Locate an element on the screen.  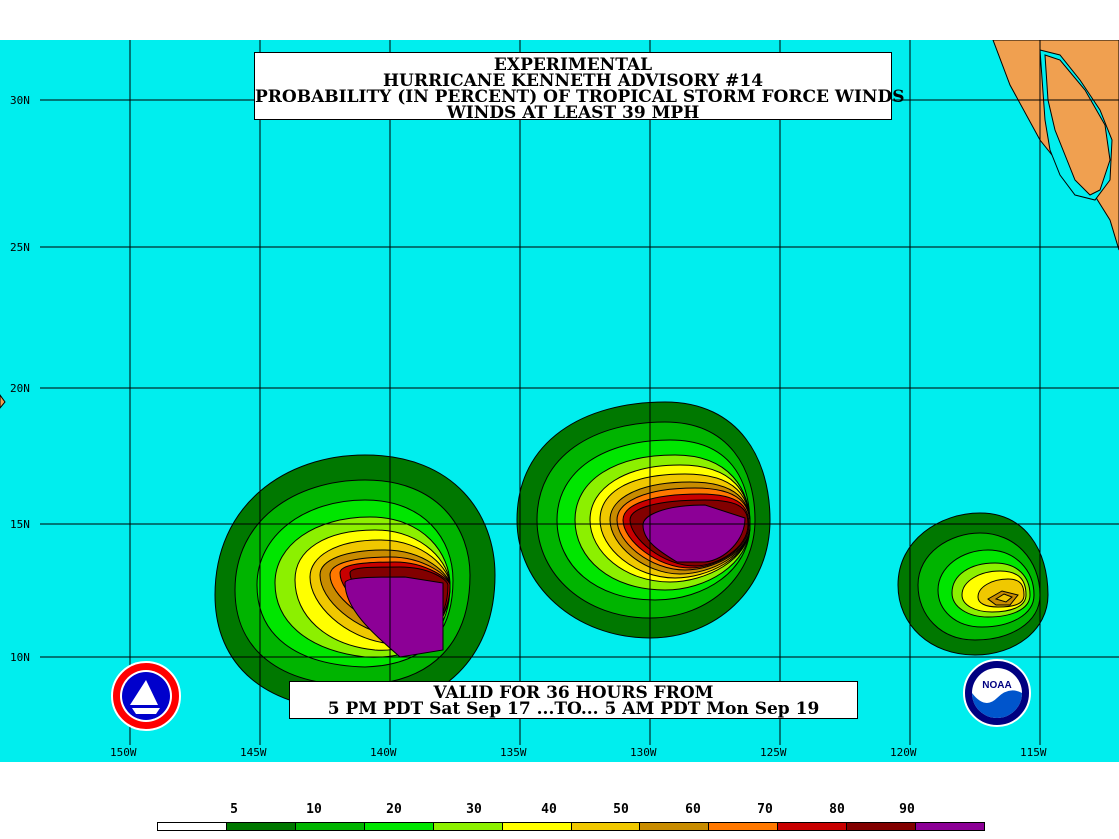
title-line-1: EXPERIMENTAL is located at coordinates (573, 65).